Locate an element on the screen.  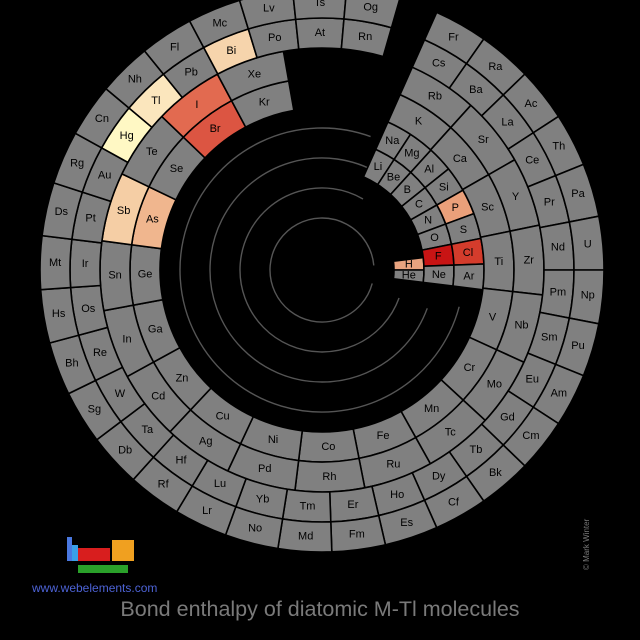
element-symbol-y: Y is located at coordinates (516, 197).